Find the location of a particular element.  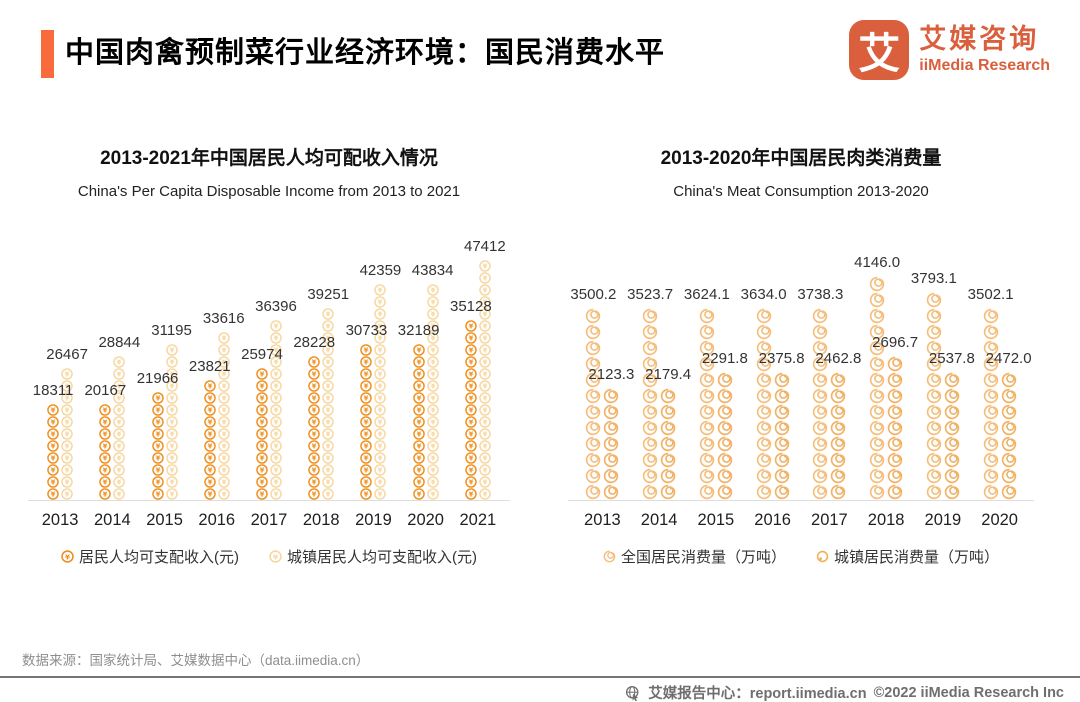

copyright-text: ©2022 iiMedia Research Inc is located at coordinates (968, 692).